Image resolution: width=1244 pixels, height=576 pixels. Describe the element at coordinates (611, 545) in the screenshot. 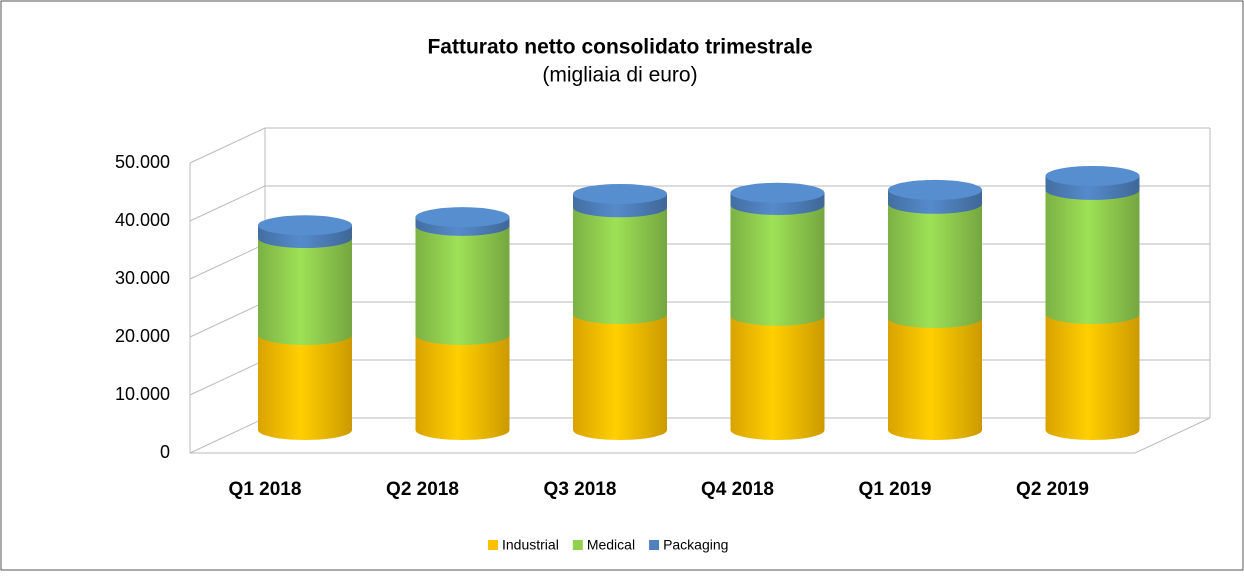

I see `legend-label: Medical` at that location.